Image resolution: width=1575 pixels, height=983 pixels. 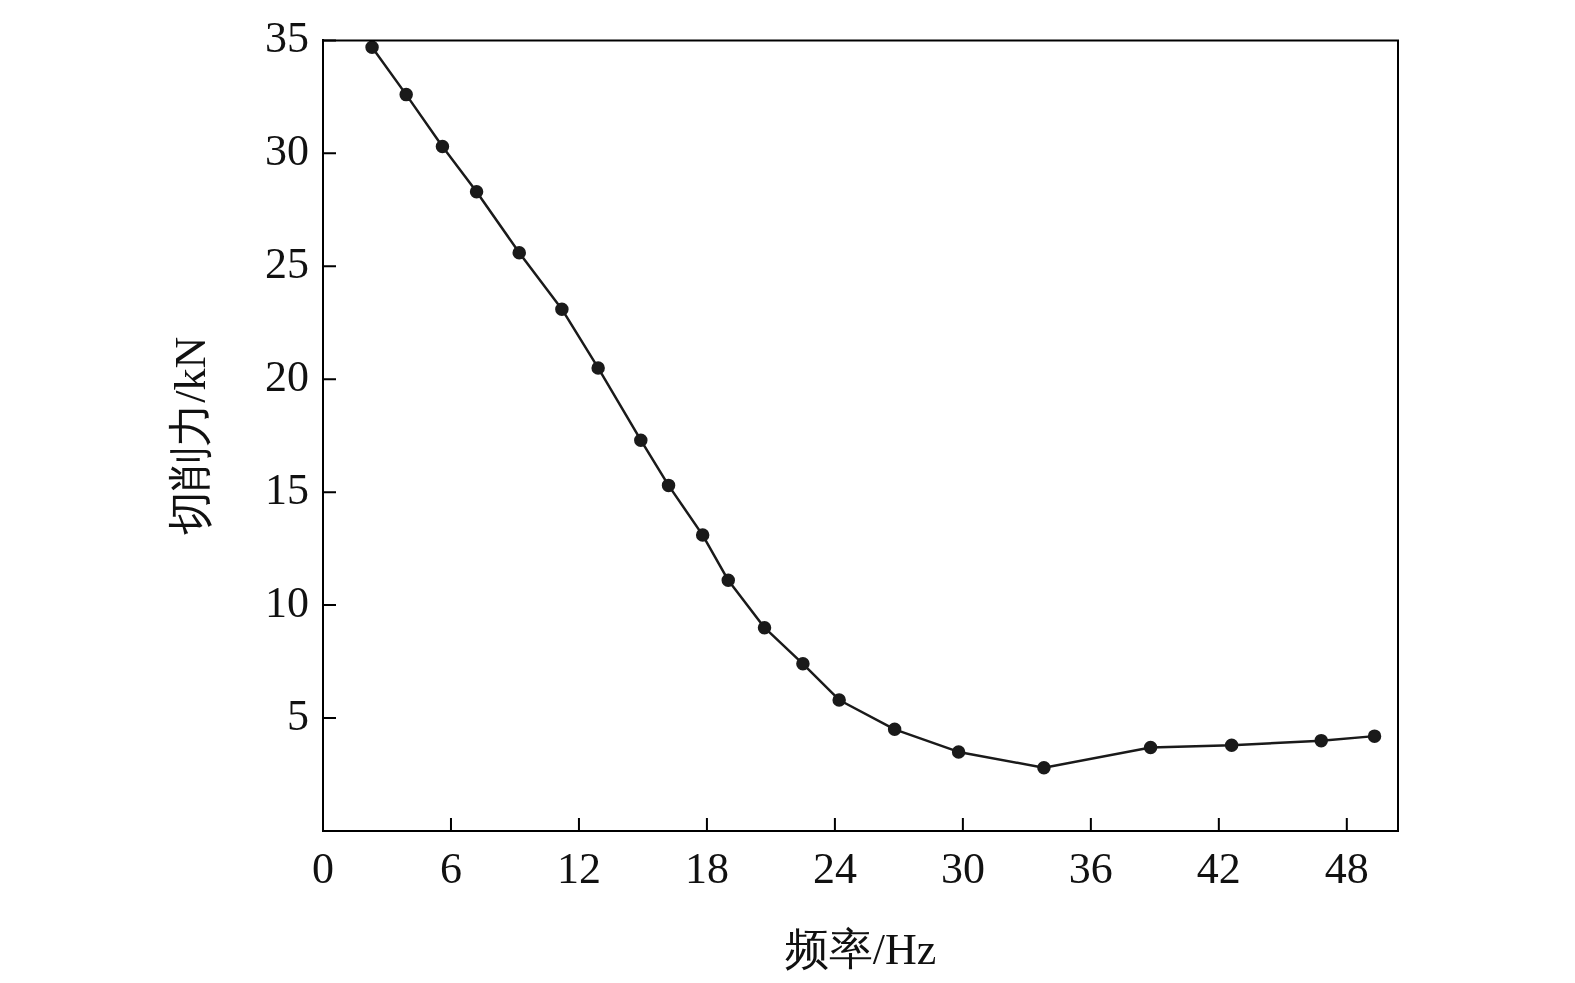 I want to click on y-tick-label: 25, so click(x=287, y=263).